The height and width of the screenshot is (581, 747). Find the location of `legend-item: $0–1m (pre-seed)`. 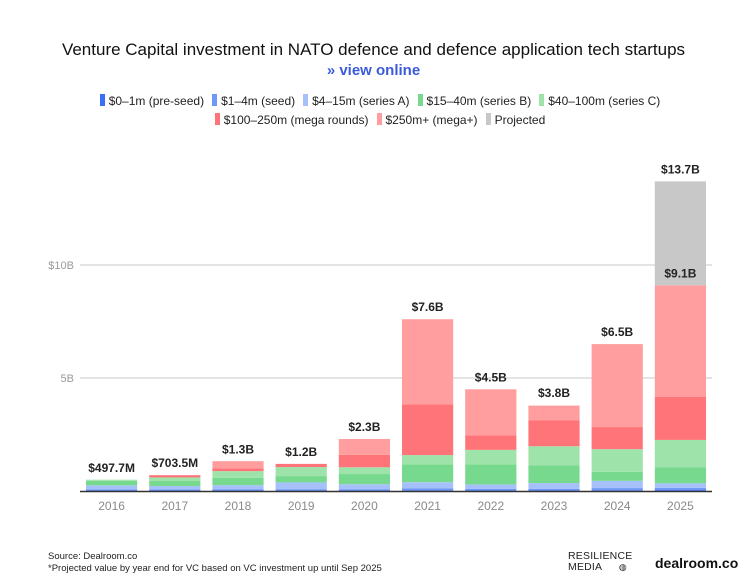

legend-item: $0–1m (pre-seed) is located at coordinates (152, 101).